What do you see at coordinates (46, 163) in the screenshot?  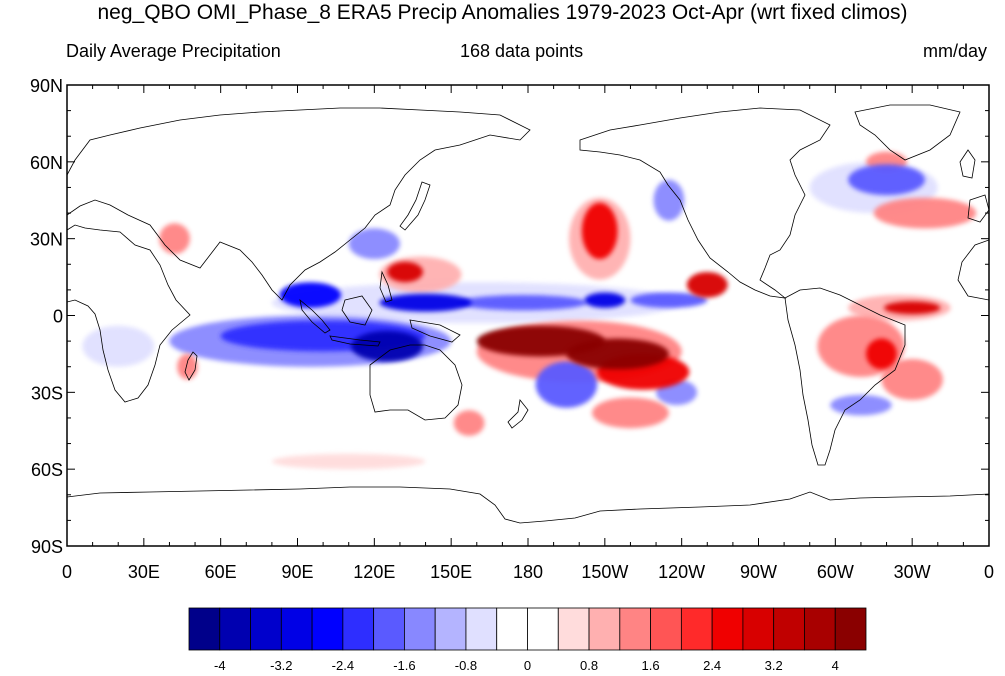 I see `y-tick-label: 60N` at bounding box center [46, 163].